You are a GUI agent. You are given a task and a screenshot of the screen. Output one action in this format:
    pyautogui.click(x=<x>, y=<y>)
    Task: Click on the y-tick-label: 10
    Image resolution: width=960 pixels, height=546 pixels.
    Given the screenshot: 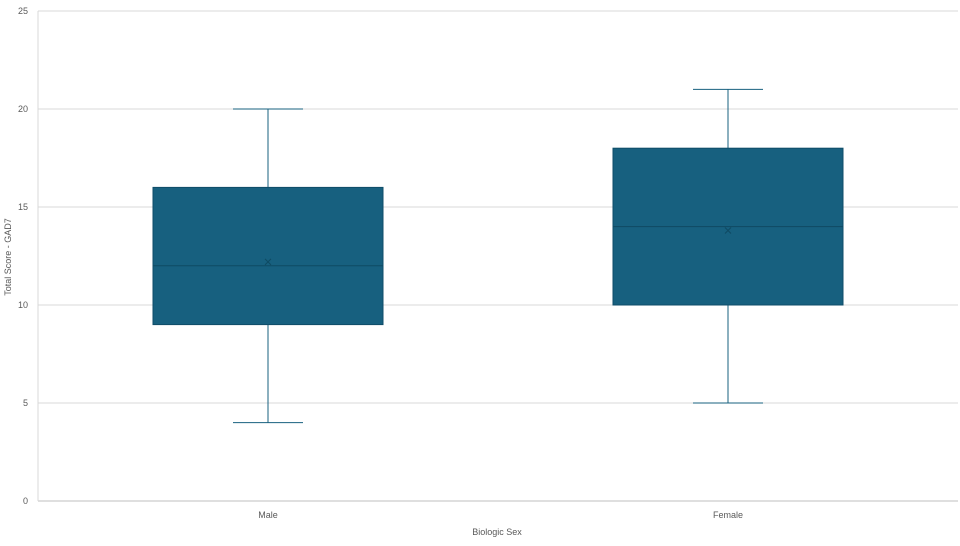 What is the action you would take?
    pyautogui.click(x=23, y=305)
    